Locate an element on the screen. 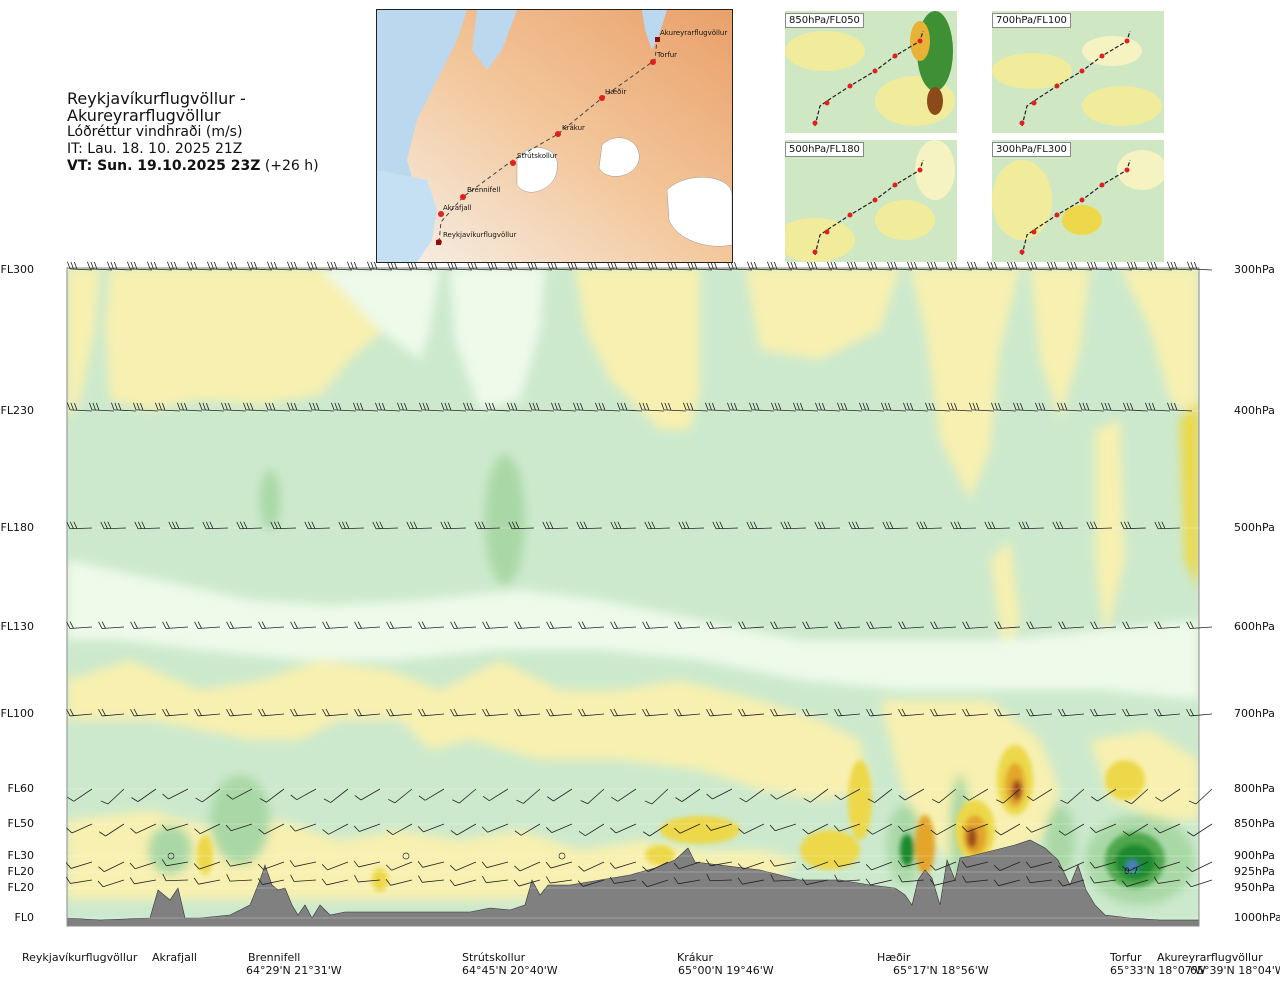  thumbnail-300hpa: 300hPa/FL300 is located at coordinates (1078, 201).